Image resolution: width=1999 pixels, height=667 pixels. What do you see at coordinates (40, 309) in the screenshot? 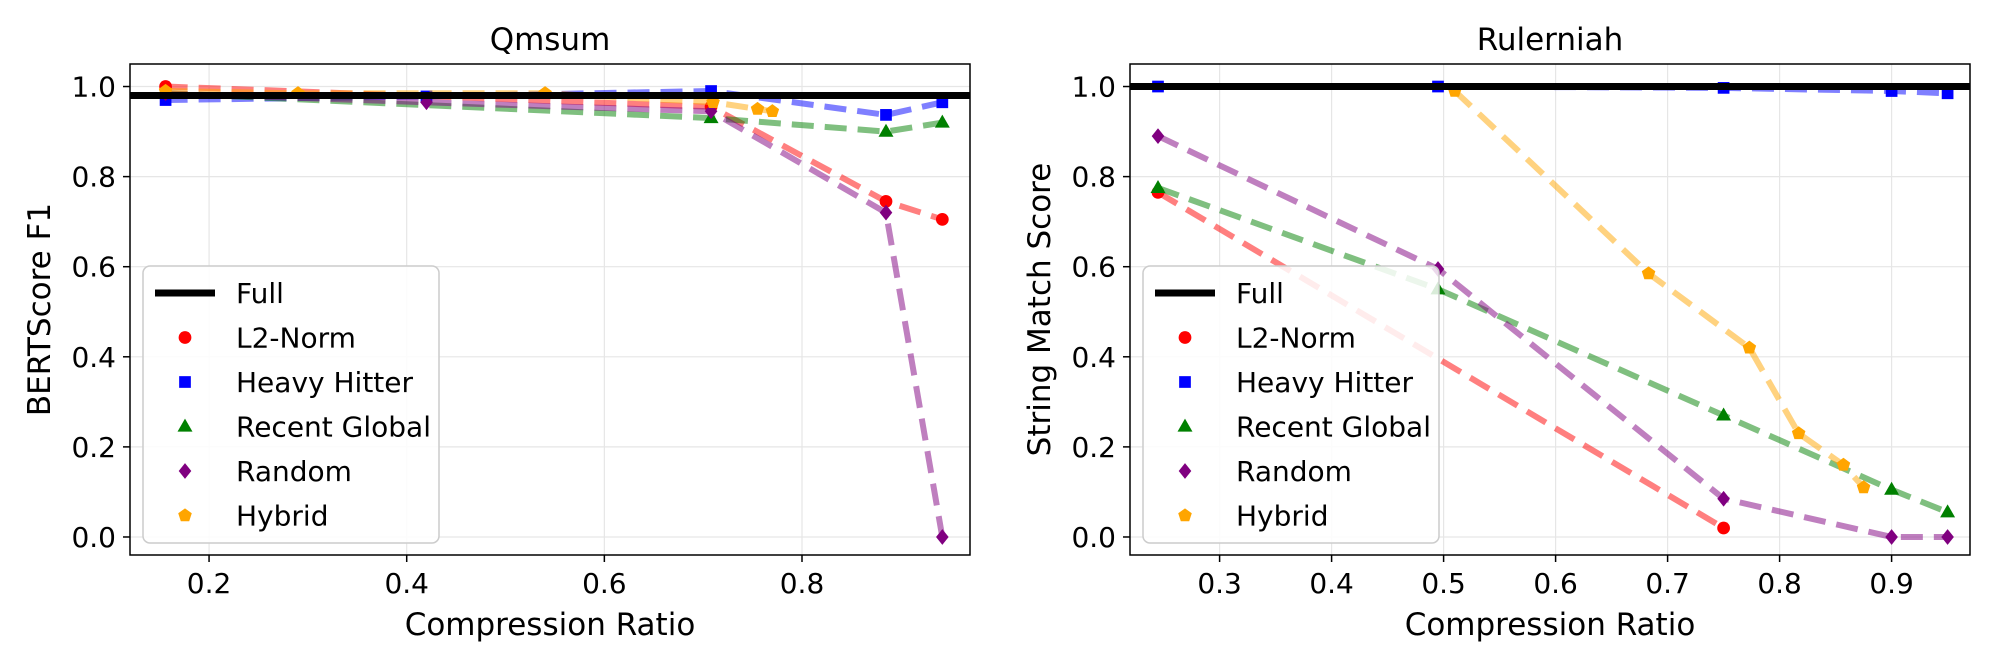
I see `y-axis-label: BERTScore F1` at bounding box center [40, 309].